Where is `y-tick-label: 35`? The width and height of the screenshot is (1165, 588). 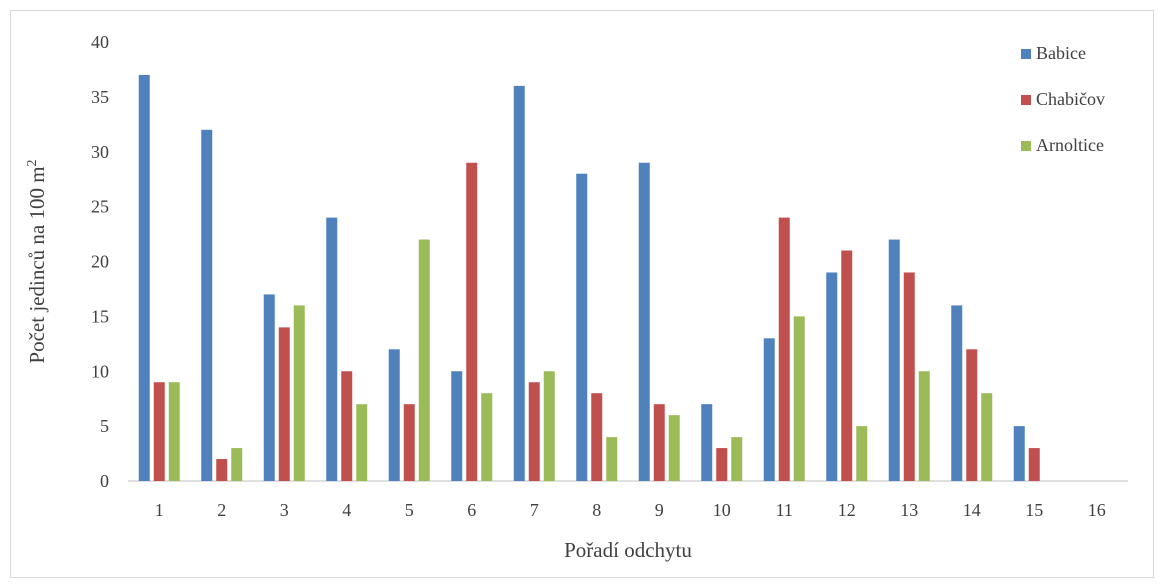
y-tick-label: 35 is located at coordinates (100, 97).